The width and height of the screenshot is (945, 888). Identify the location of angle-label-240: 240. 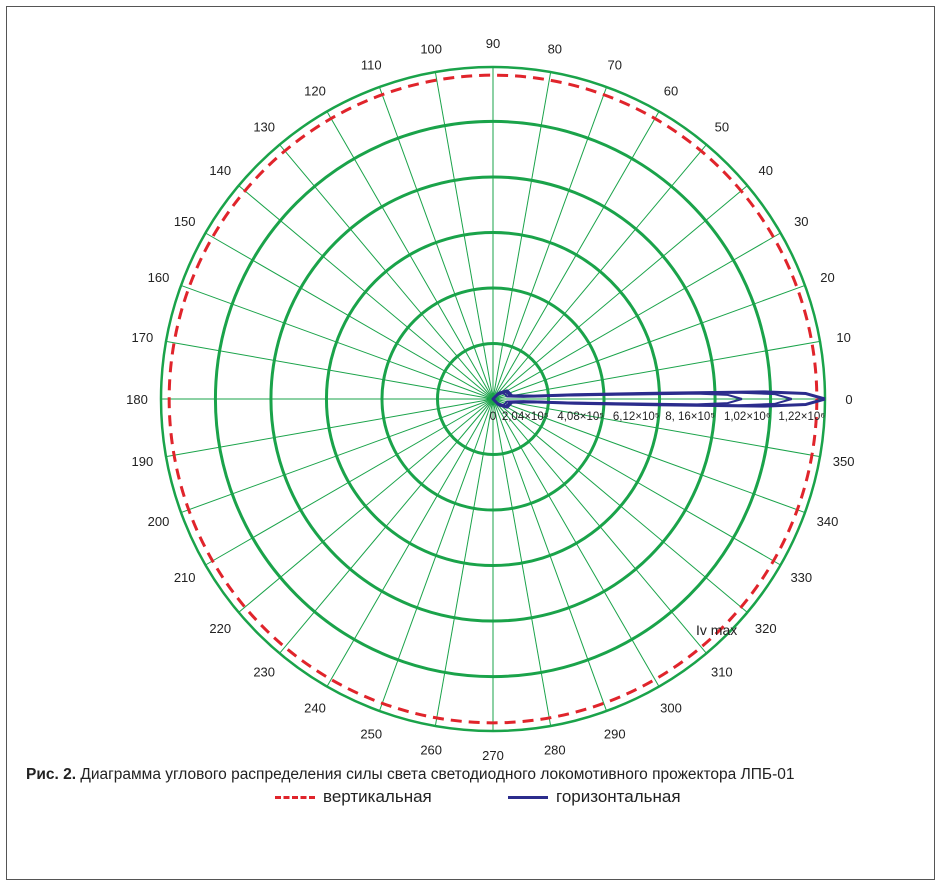
(315, 707).